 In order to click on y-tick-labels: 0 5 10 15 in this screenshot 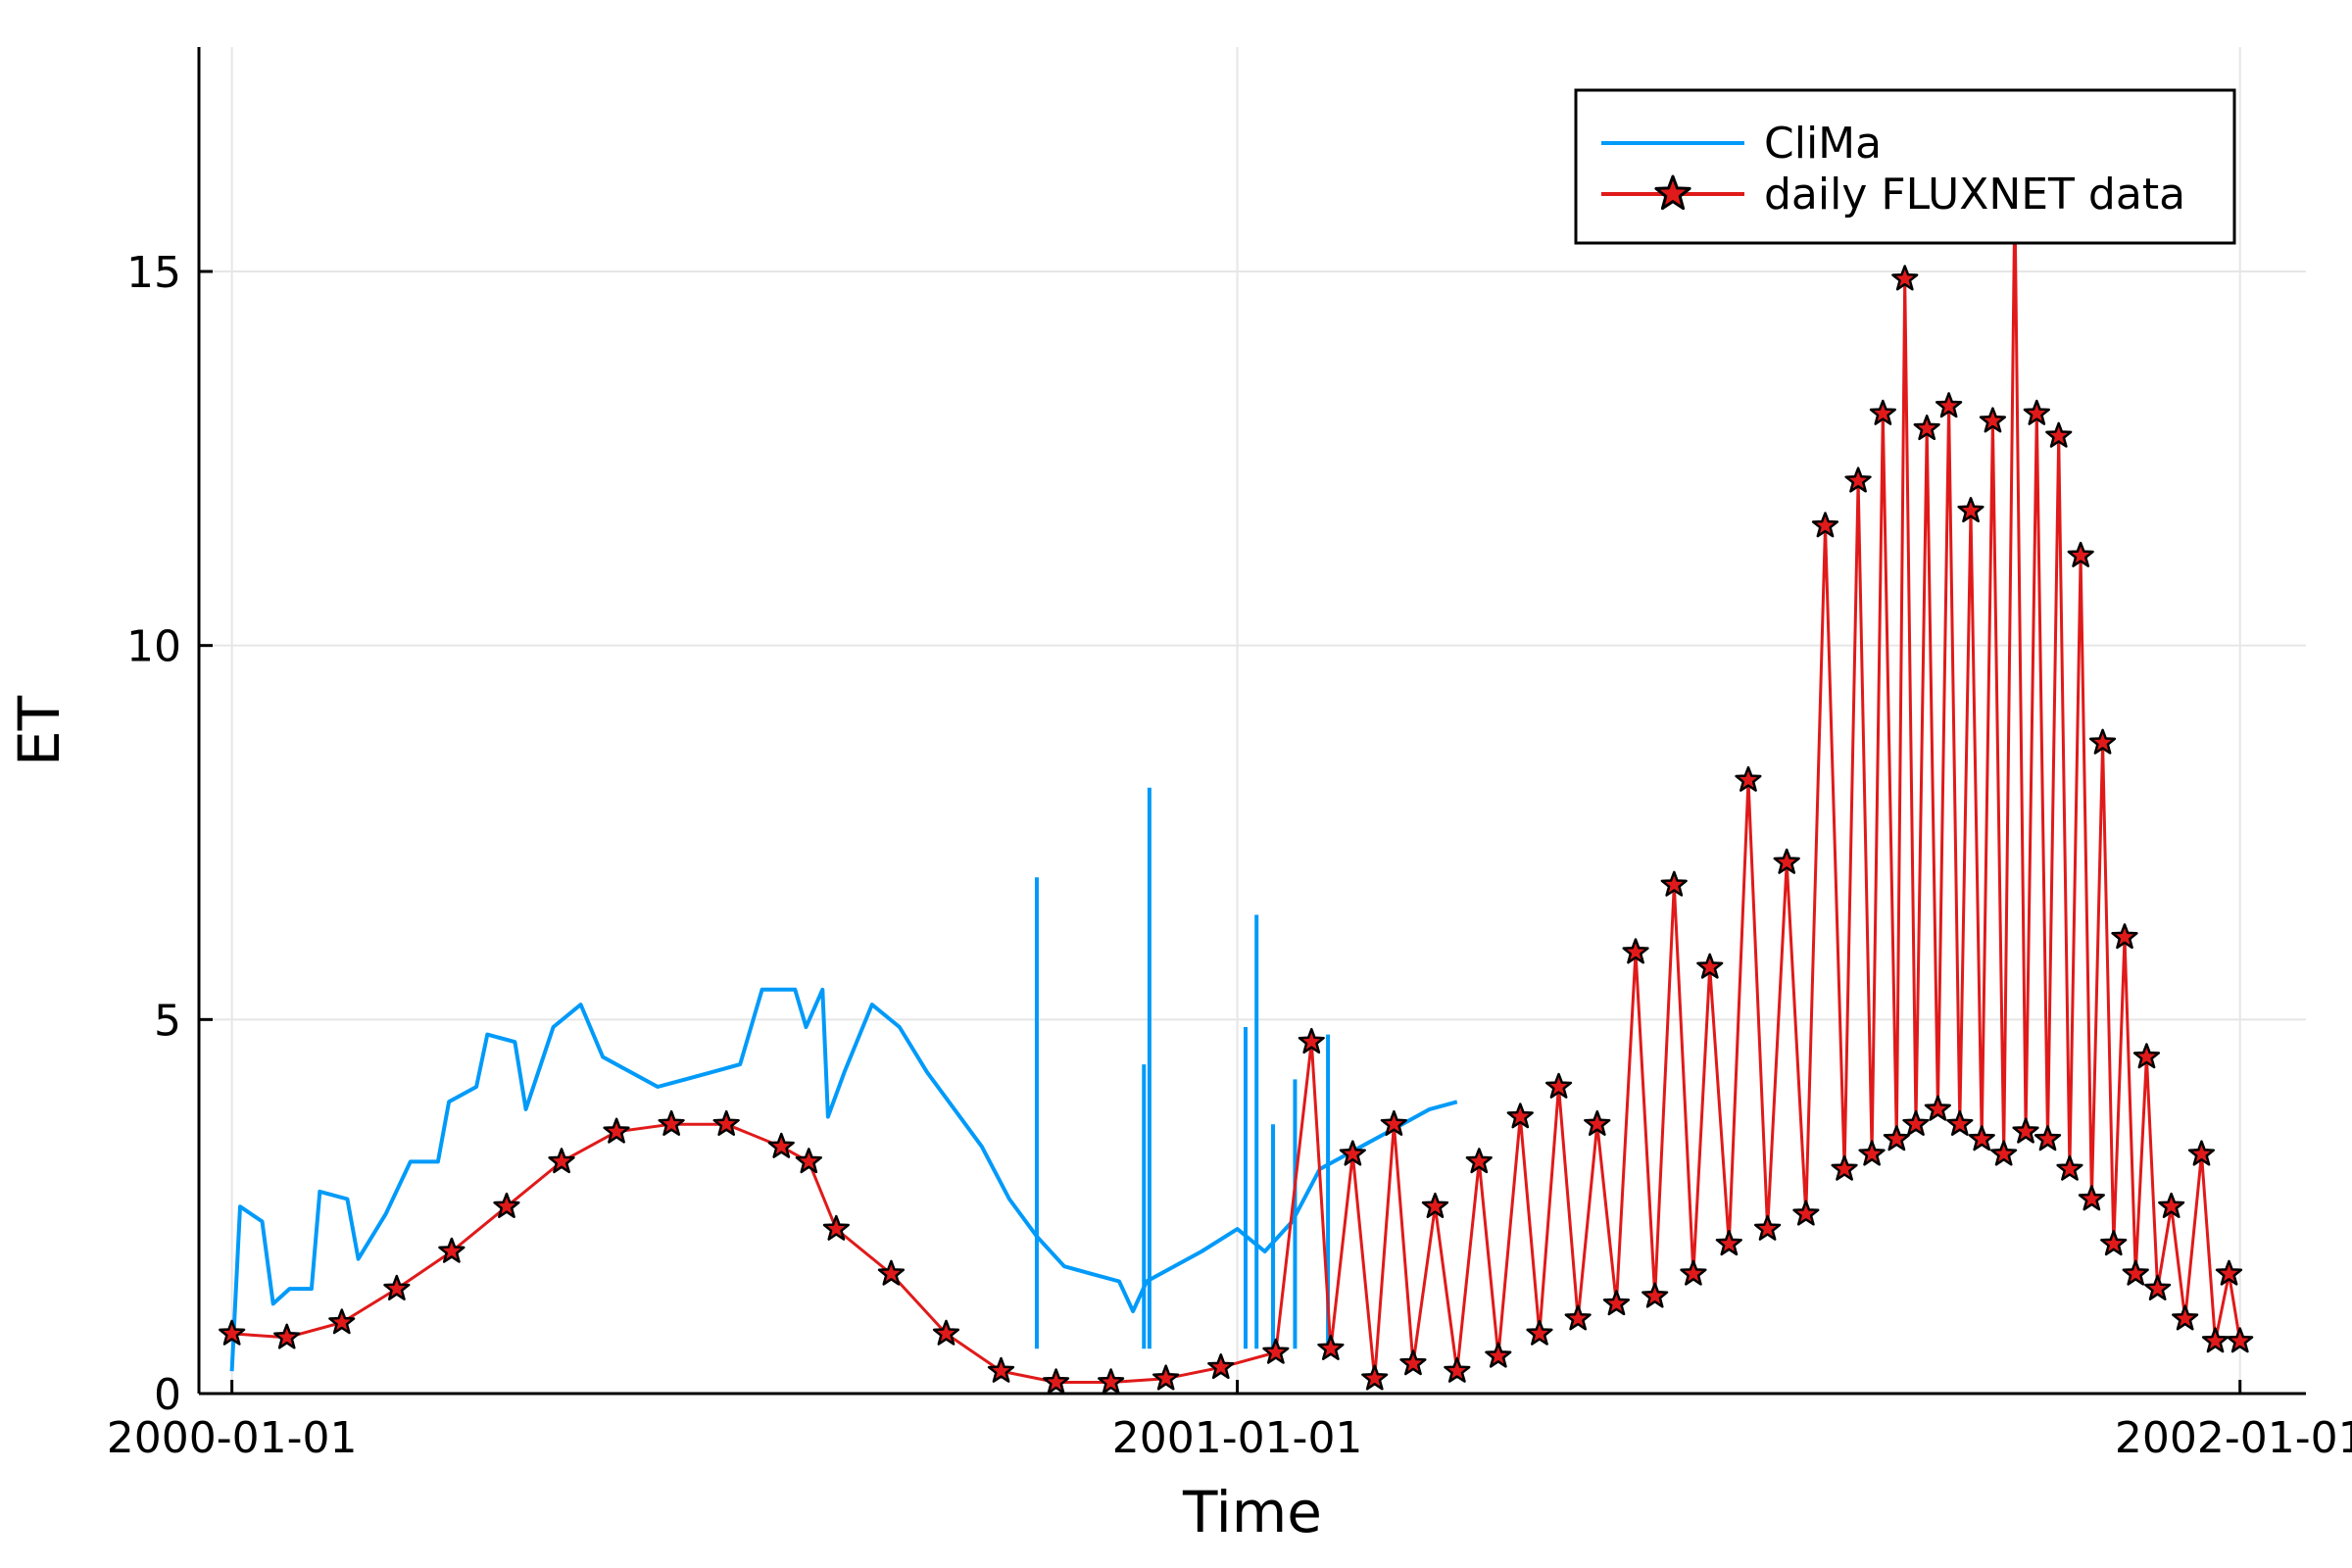, I will do `click(153, 834)`.